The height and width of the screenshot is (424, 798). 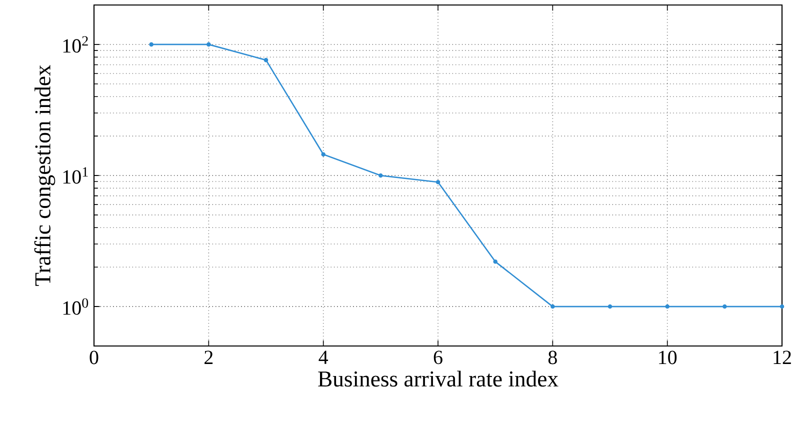 What do you see at coordinates (668, 357) in the screenshot?
I see `x-tick-label: 10` at bounding box center [668, 357].